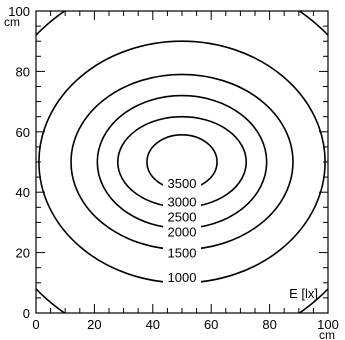  I want to click on x-tick-label: 80, so click(269, 324).